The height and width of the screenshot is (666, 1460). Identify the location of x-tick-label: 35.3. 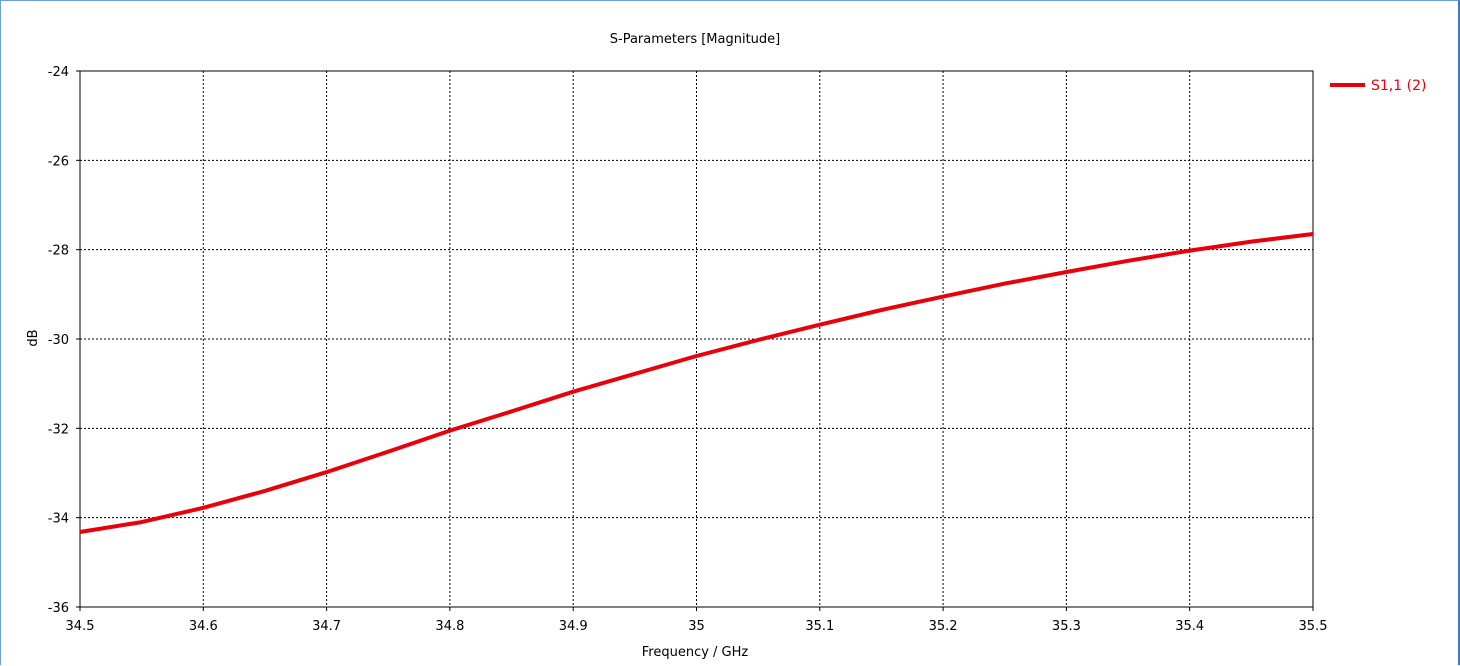
(1066, 626).